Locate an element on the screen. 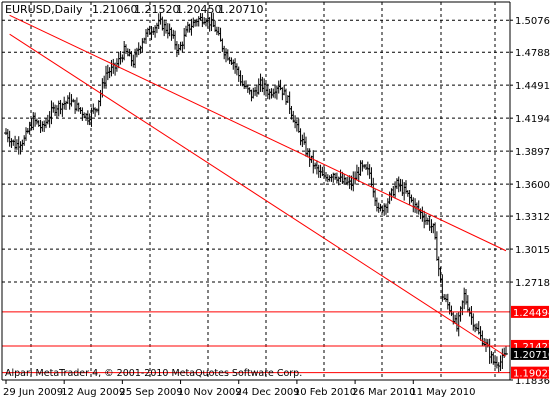 Image resolution: width=550 pixels, height=404 pixels. price-tick-label: 1.33120 is located at coordinates (532, 217).